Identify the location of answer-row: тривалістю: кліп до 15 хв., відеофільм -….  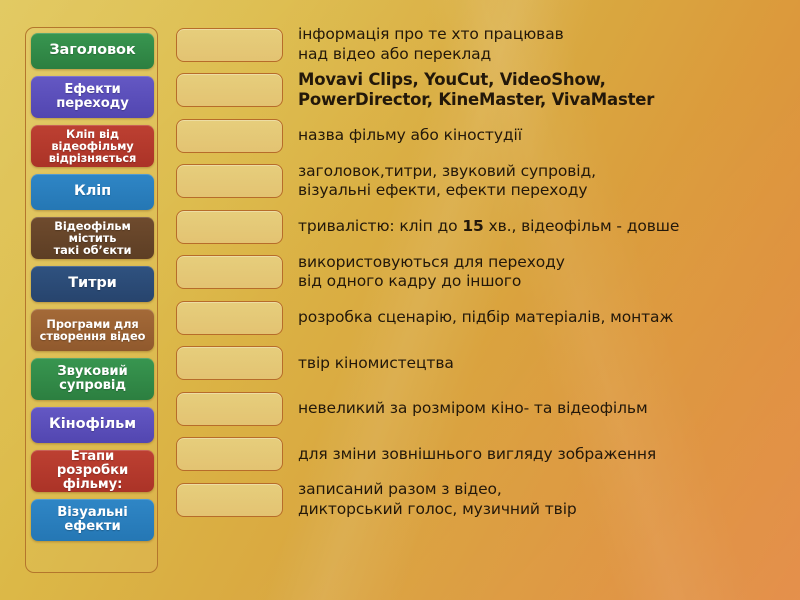
(481, 227).